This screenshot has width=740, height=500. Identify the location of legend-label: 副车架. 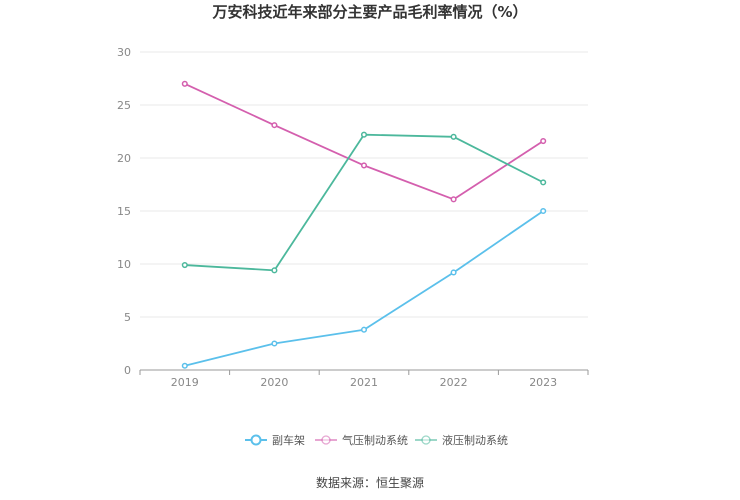
(288, 440).